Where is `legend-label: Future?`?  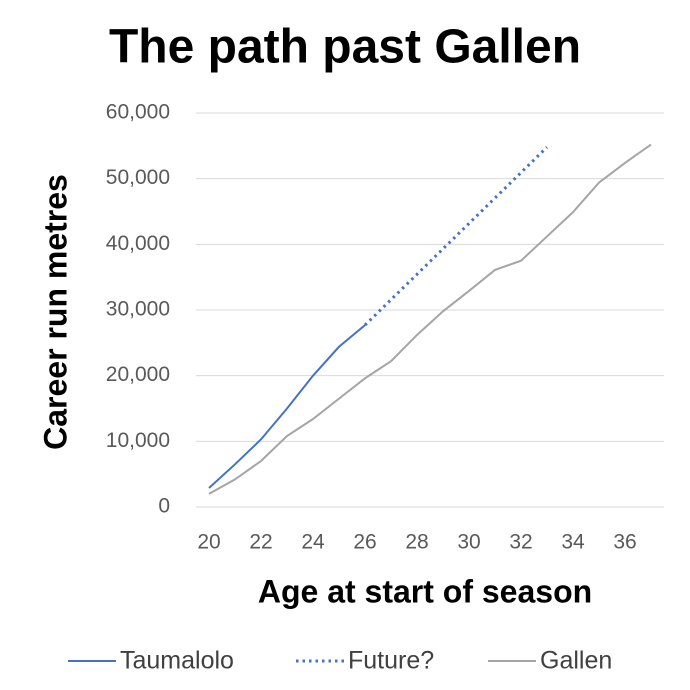 legend-label: Future? is located at coordinates (391, 661).